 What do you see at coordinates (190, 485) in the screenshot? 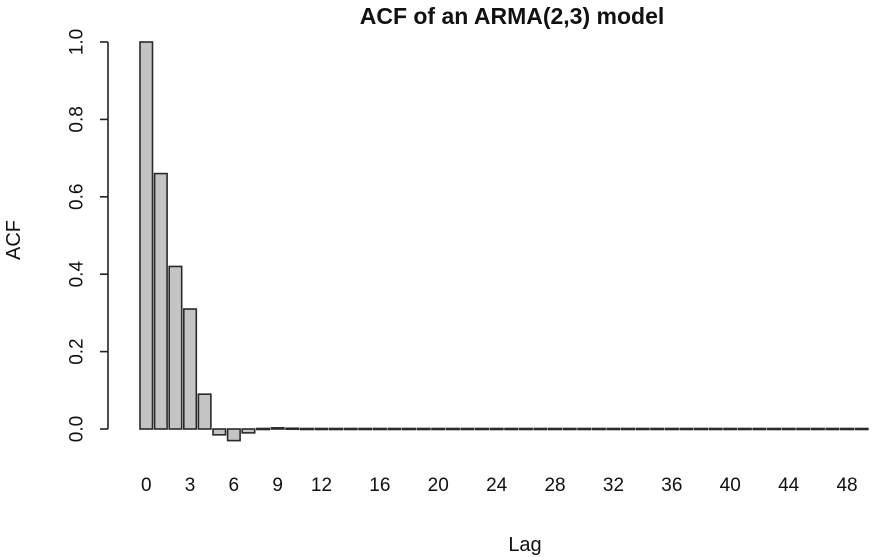
I see `x-tick-label: 3` at bounding box center [190, 485].